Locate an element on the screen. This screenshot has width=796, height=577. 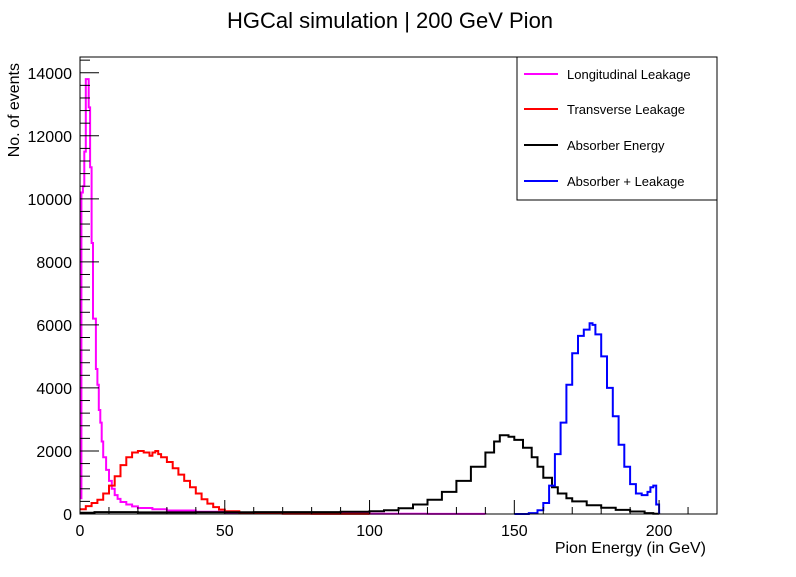
x-tick-label: 100 is located at coordinates (369, 531).